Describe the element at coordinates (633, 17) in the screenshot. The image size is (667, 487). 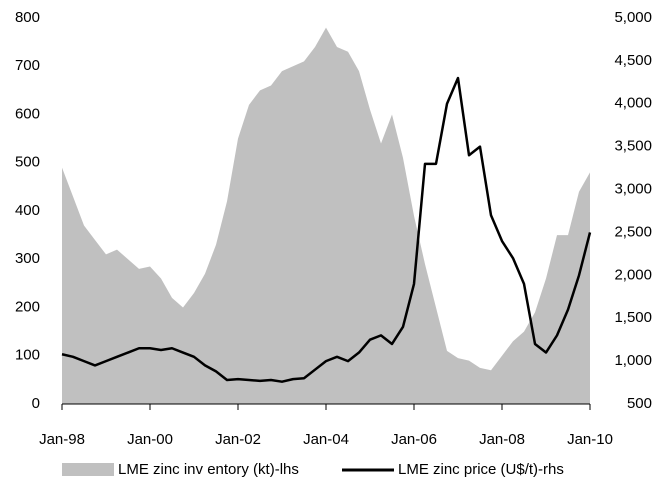
I see `y2-tick-label: 5,000` at that location.